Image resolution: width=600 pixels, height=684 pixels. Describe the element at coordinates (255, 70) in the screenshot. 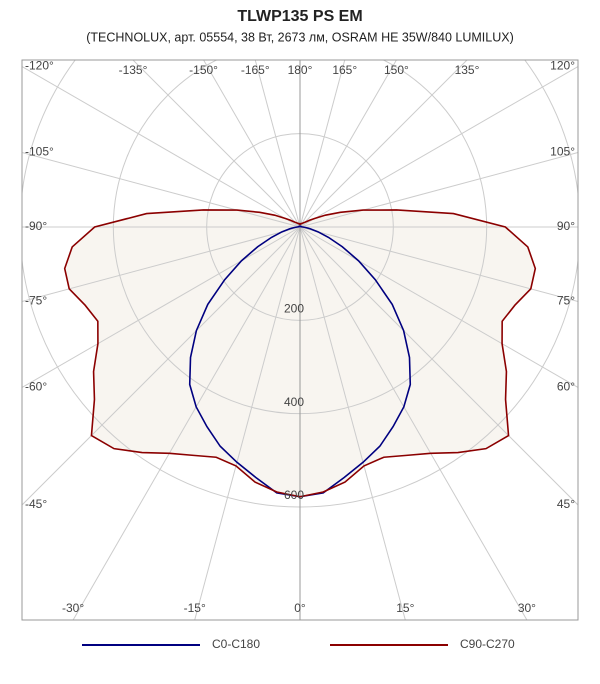

I see `angle-tick-label: -165°` at that location.